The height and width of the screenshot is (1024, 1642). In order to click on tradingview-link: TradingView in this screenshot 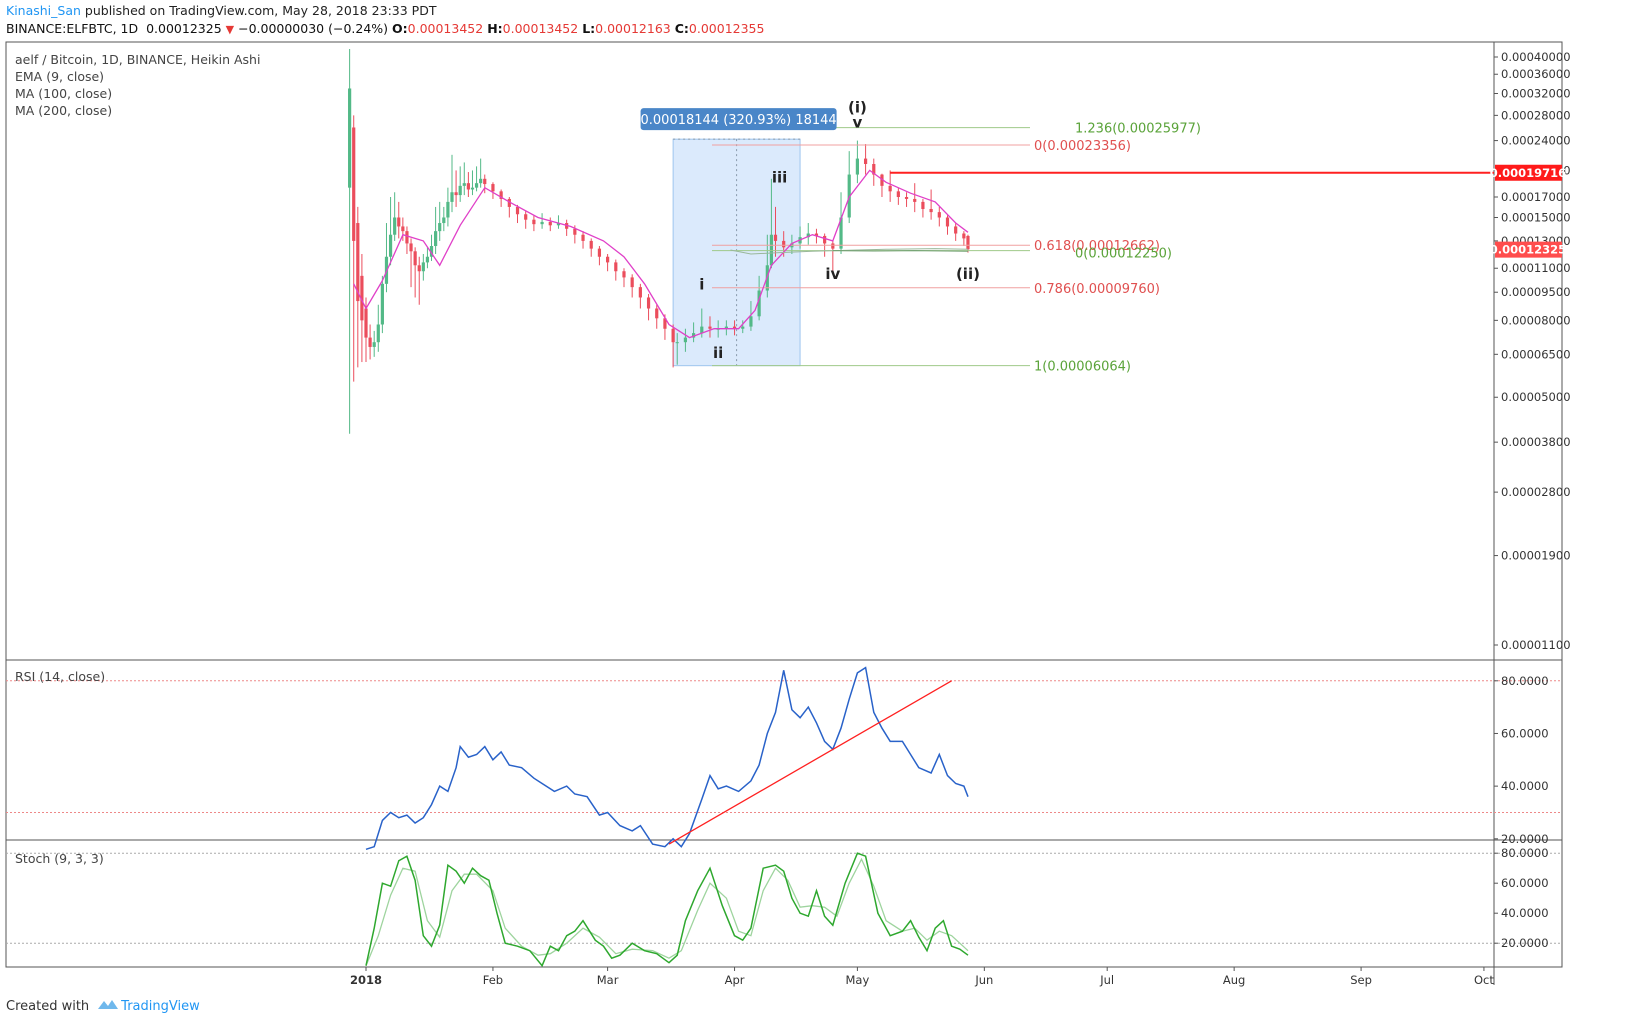, I will do `click(160, 1006)`.